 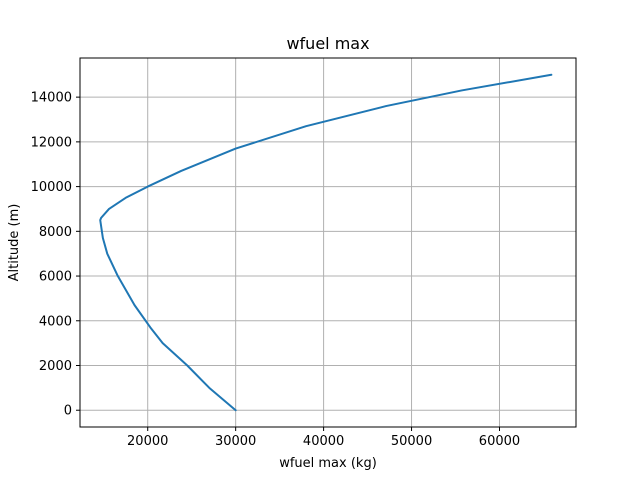 I want to click on y-tick-label: 0, so click(x=68, y=411).